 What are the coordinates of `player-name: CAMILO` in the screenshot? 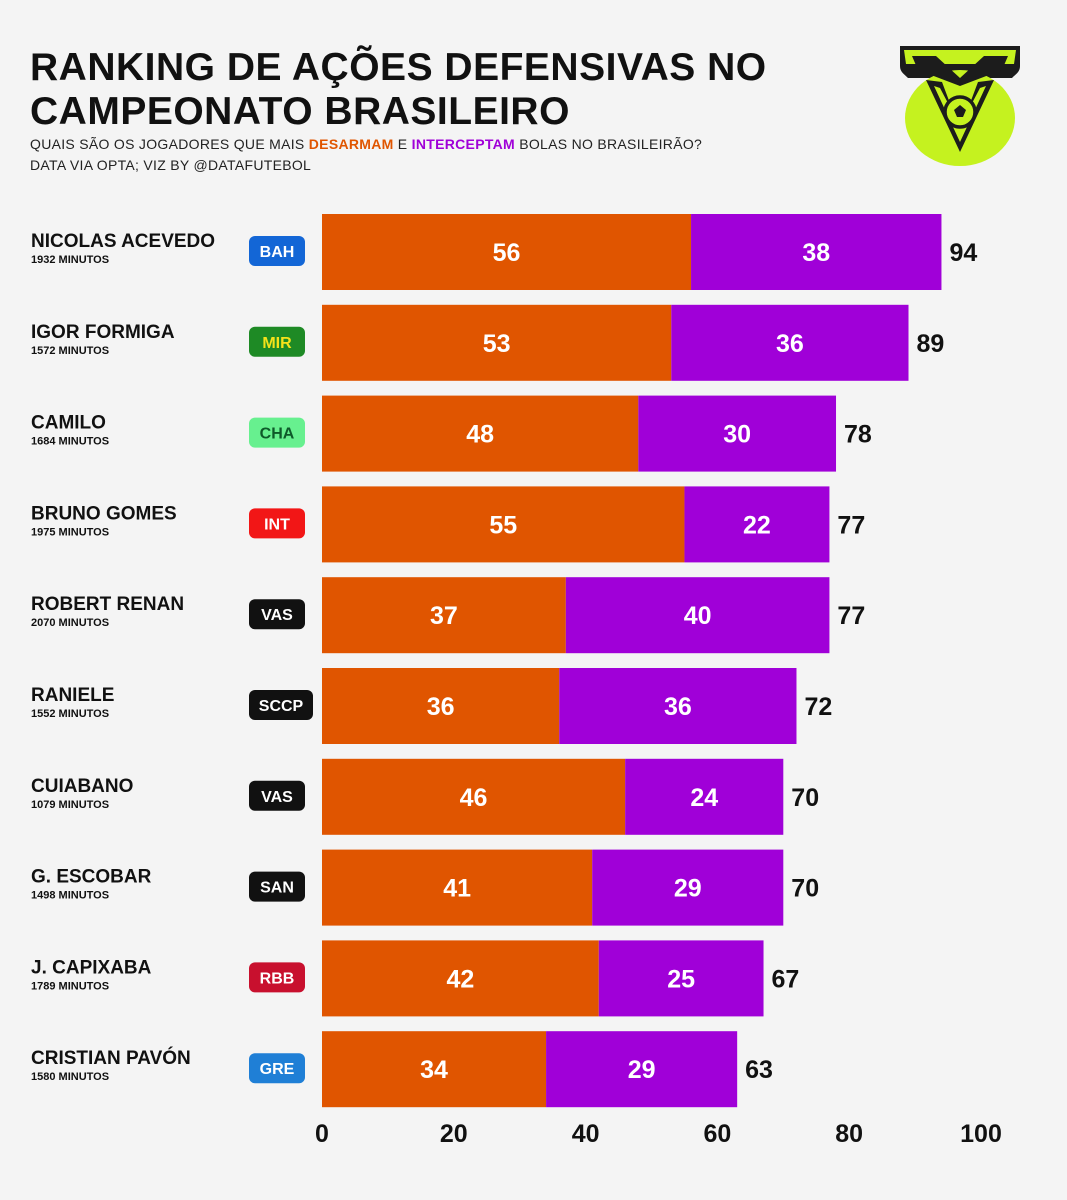 It's located at (68, 423).